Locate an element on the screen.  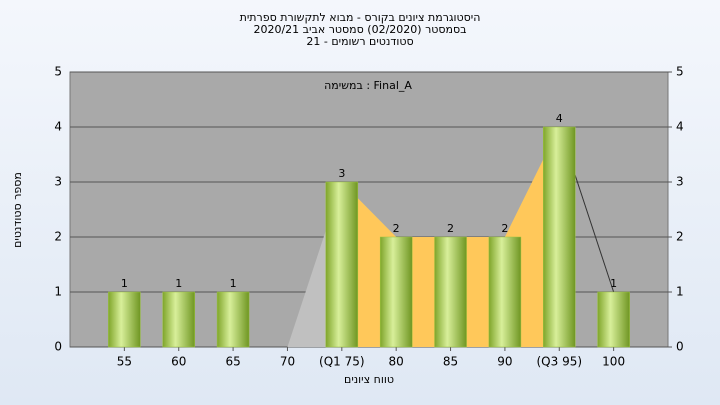
x-tick-label: 60 is located at coordinates (178, 362).